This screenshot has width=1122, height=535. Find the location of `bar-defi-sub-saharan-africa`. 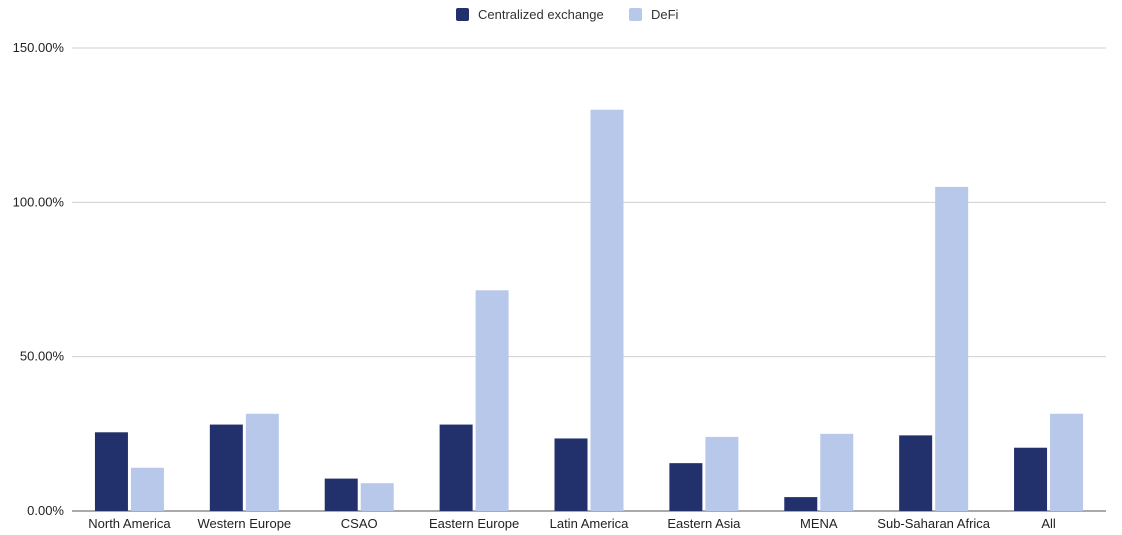

bar-defi-sub-saharan-africa is located at coordinates (952, 348).